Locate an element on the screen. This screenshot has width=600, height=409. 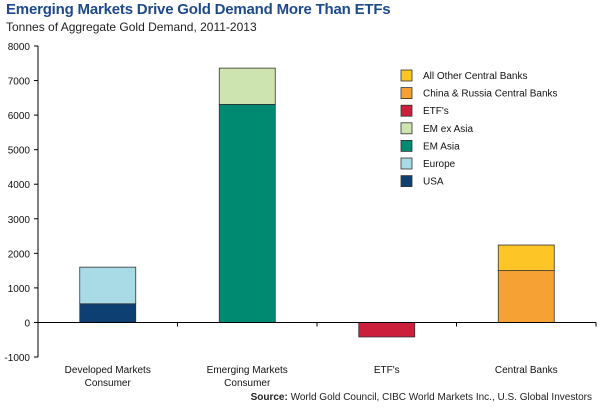
y-tick-label: 8000 is located at coordinates (19, 47).